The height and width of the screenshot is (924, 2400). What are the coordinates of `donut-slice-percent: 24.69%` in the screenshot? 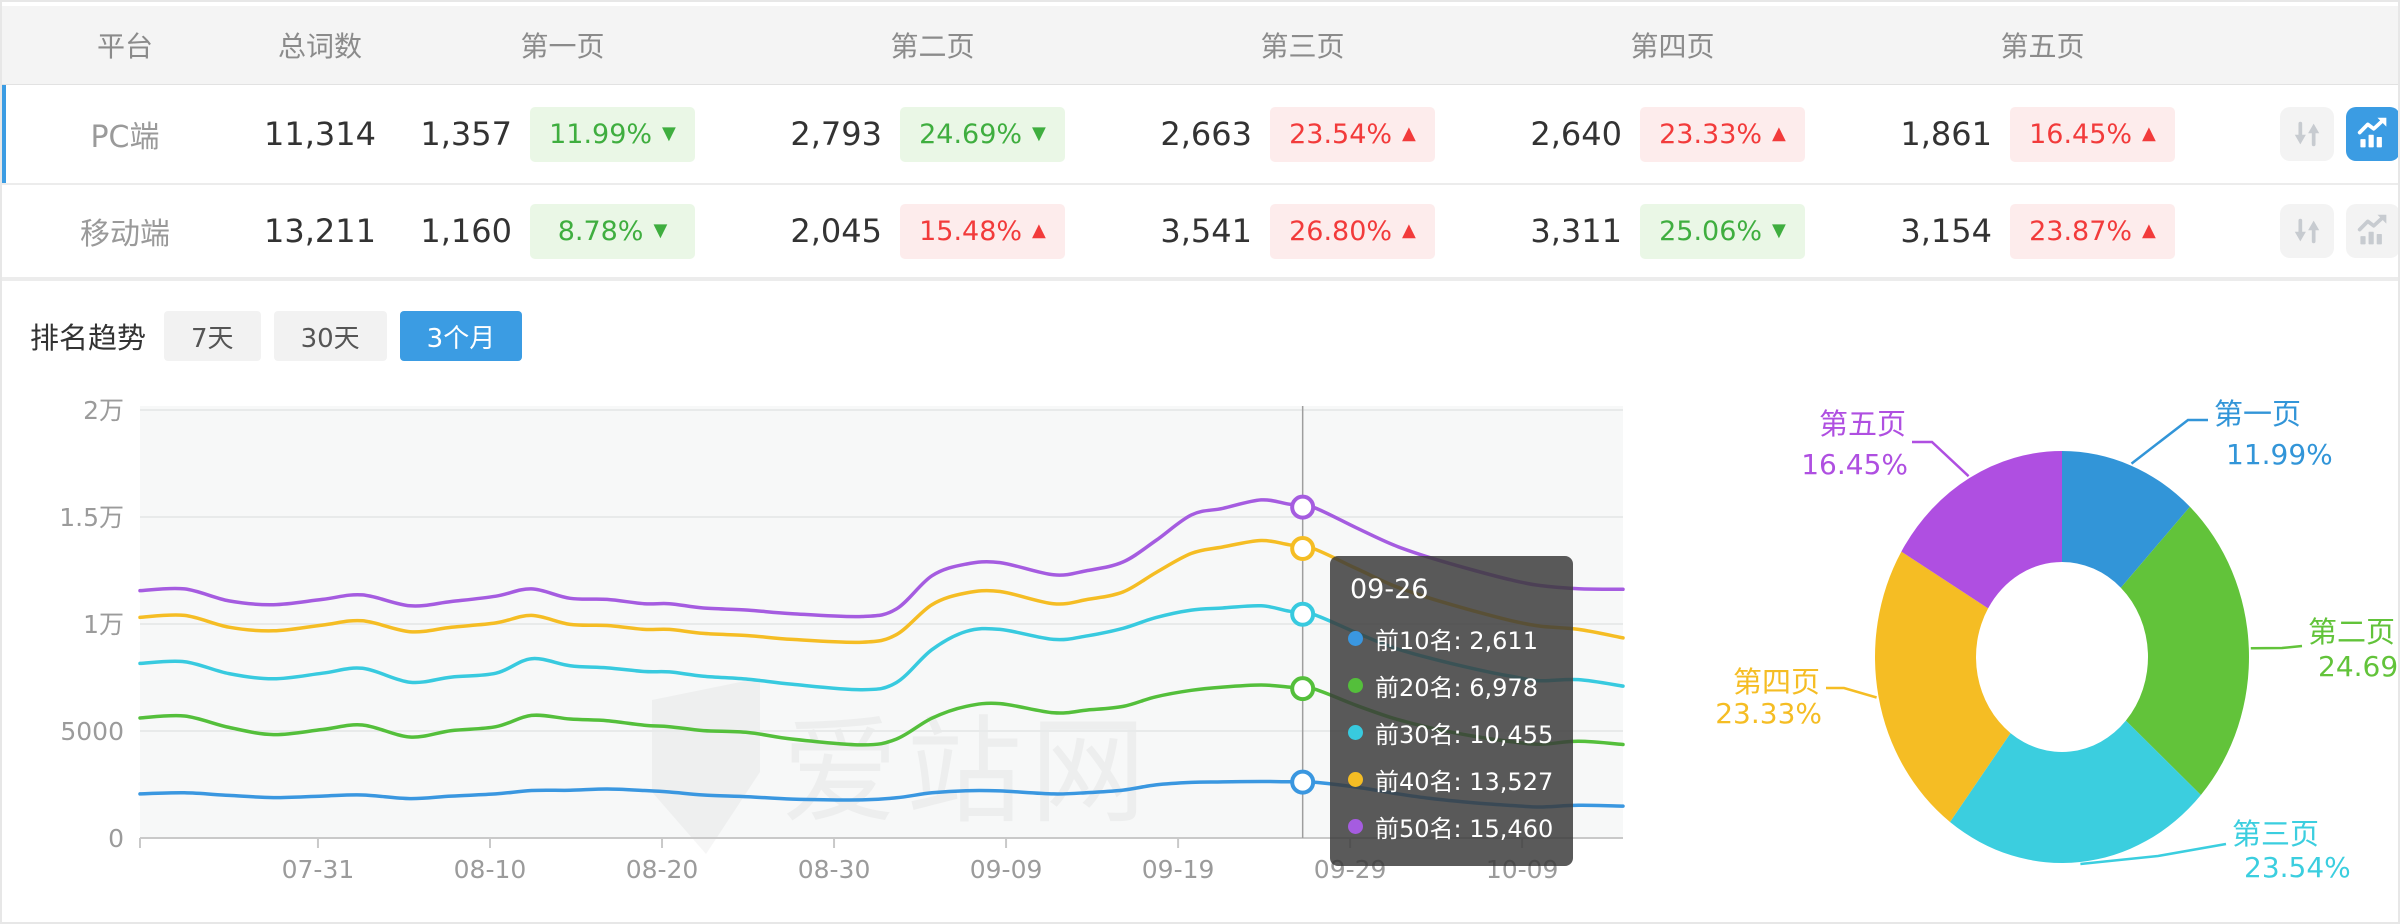 It's located at (2359, 666).